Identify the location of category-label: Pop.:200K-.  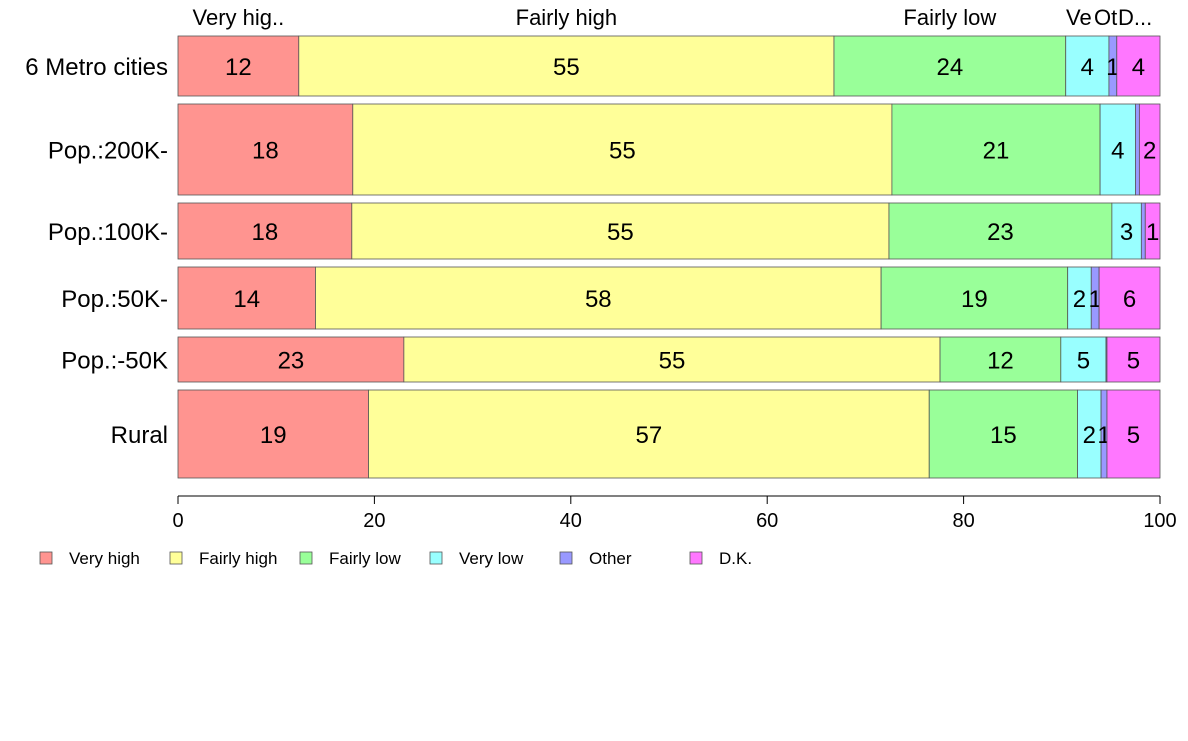
(108, 151).